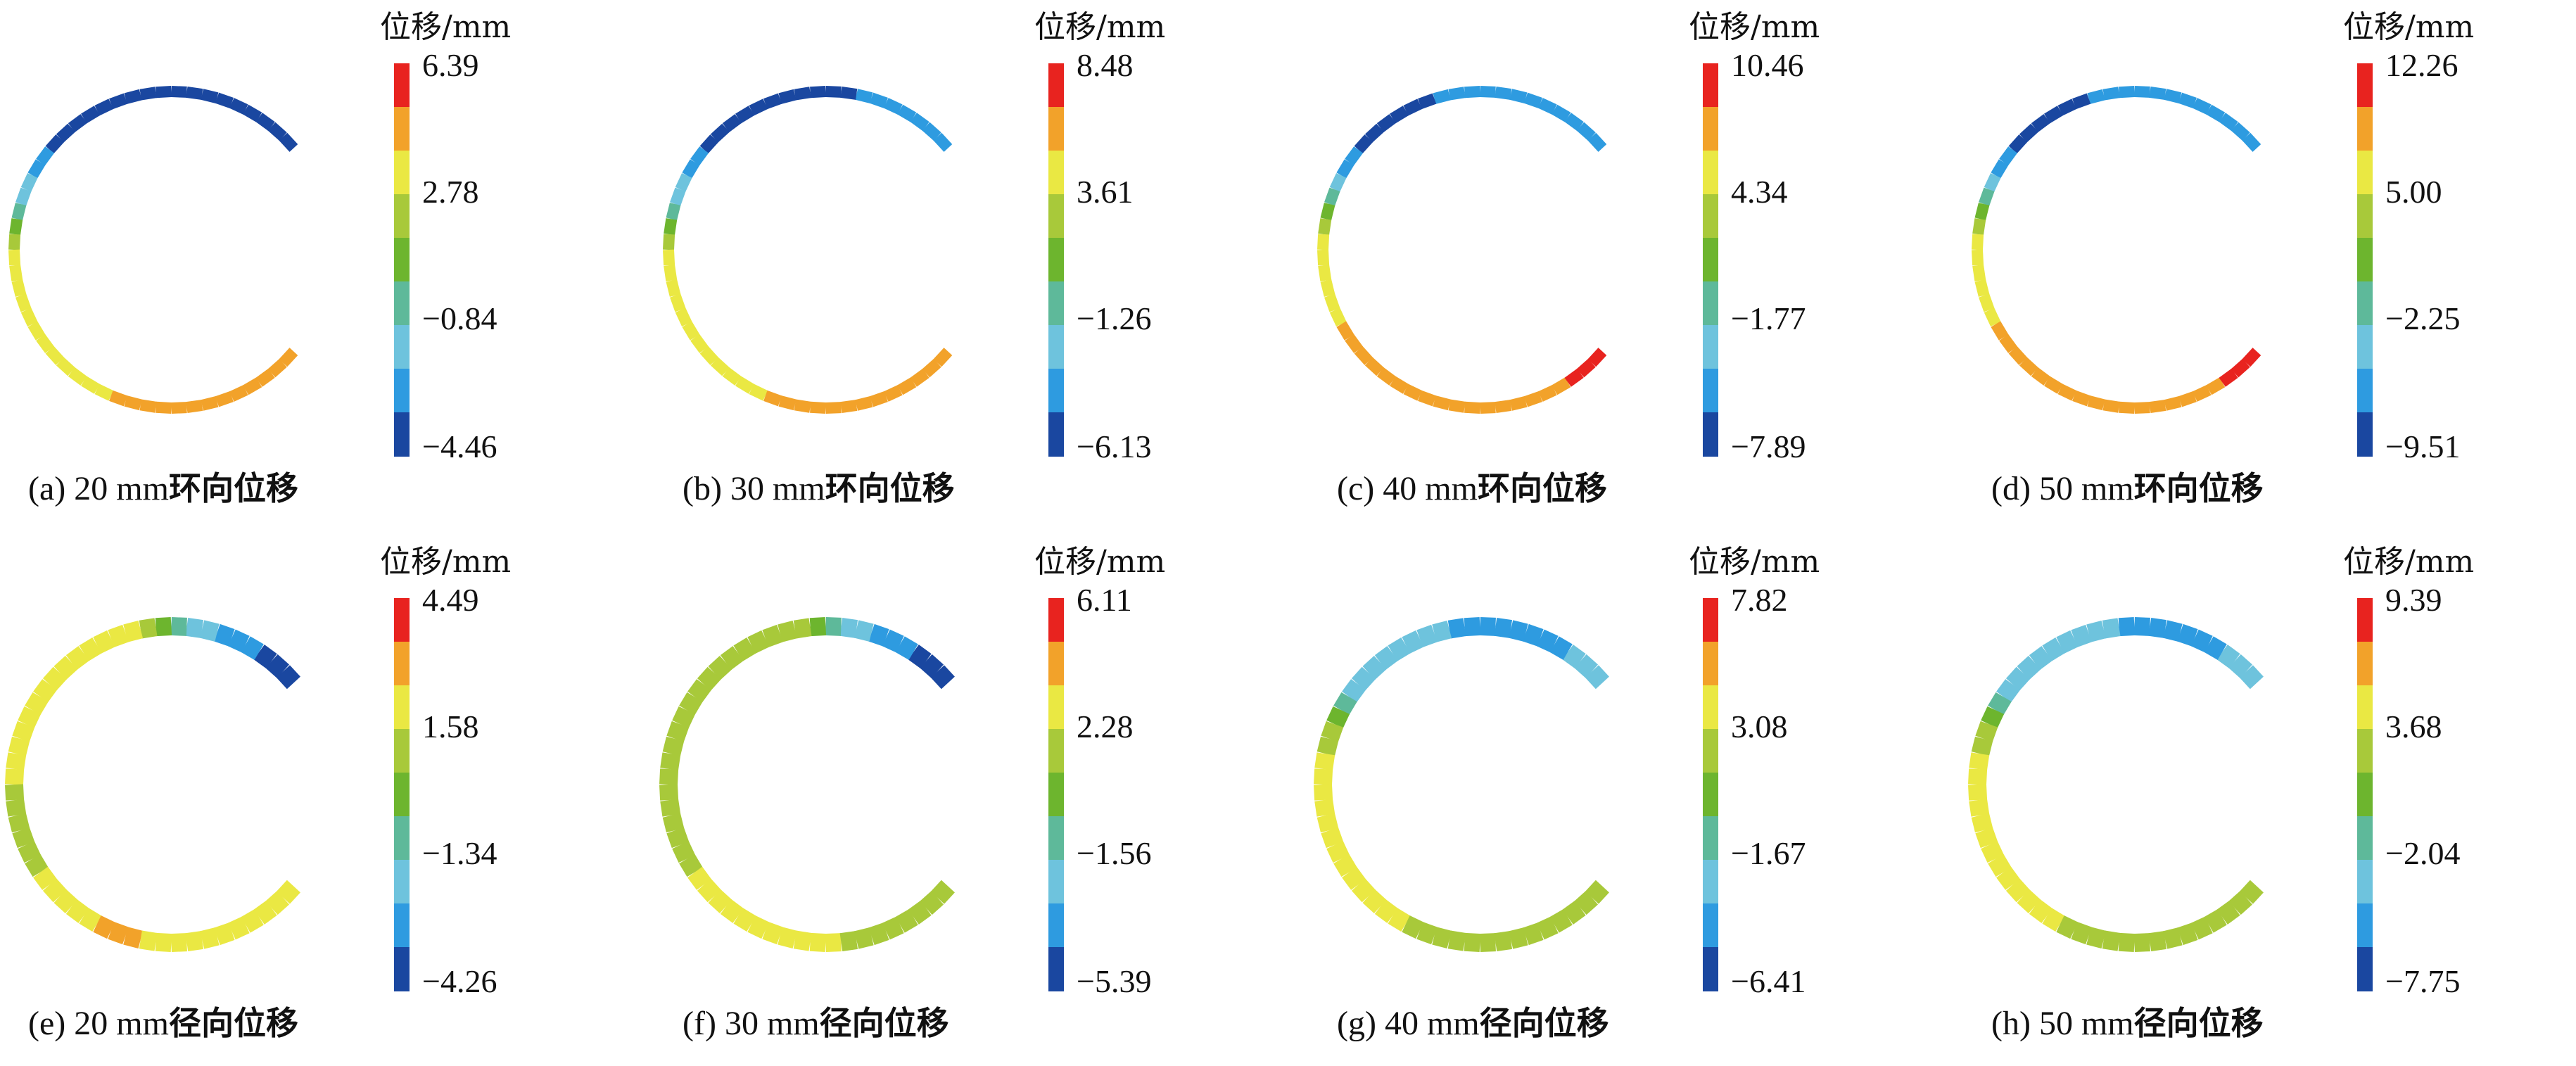 This screenshot has height=1066, width=2576. What do you see at coordinates (1407, 488) in the screenshot?
I see `caption-text: (c) 40 mm` at bounding box center [1407, 488].